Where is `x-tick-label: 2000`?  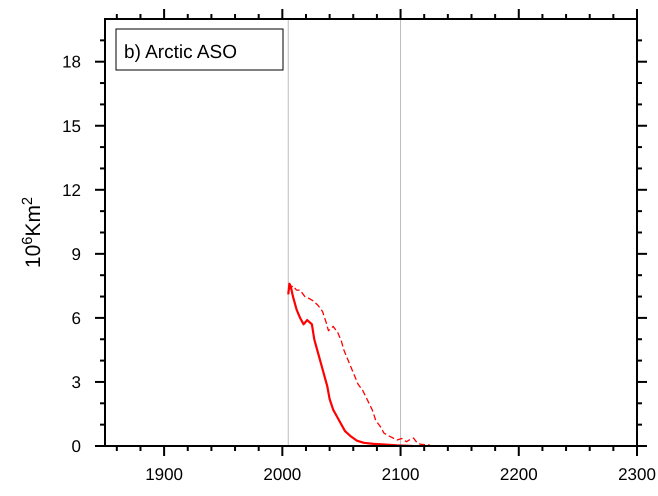
x-tick-label: 2000 is located at coordinates (282, 474).